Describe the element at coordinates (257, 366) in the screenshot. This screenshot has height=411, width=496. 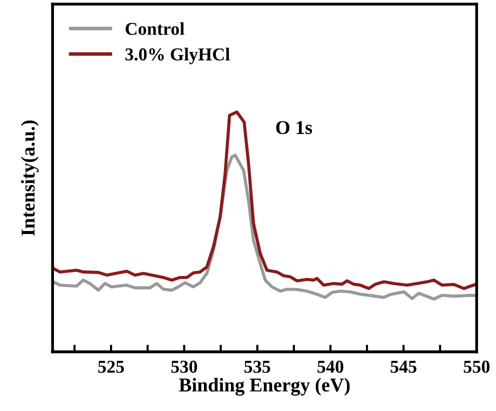
I see `x-tick-label: 535` at that location.